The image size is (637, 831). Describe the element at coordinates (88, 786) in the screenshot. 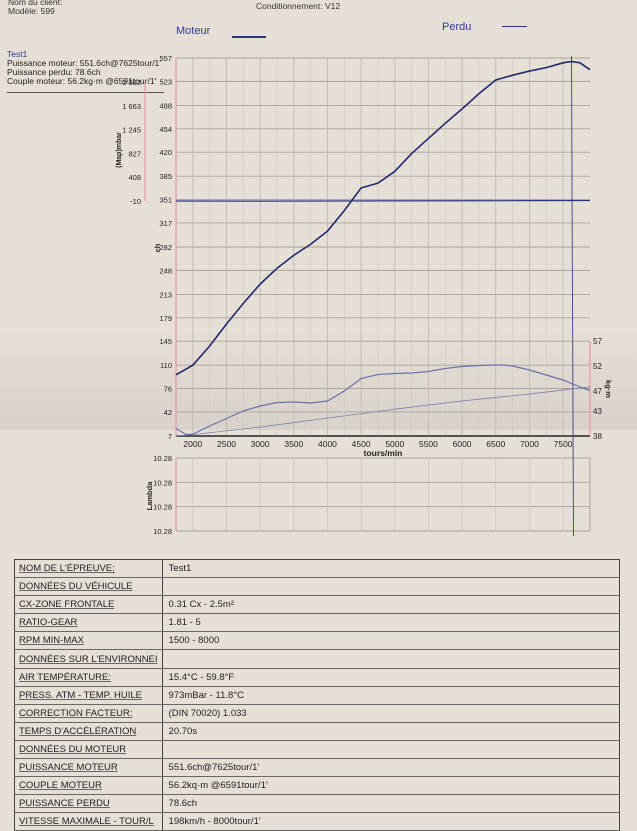

I see `table-row-label: COUPLE MOTEUR` at that location.